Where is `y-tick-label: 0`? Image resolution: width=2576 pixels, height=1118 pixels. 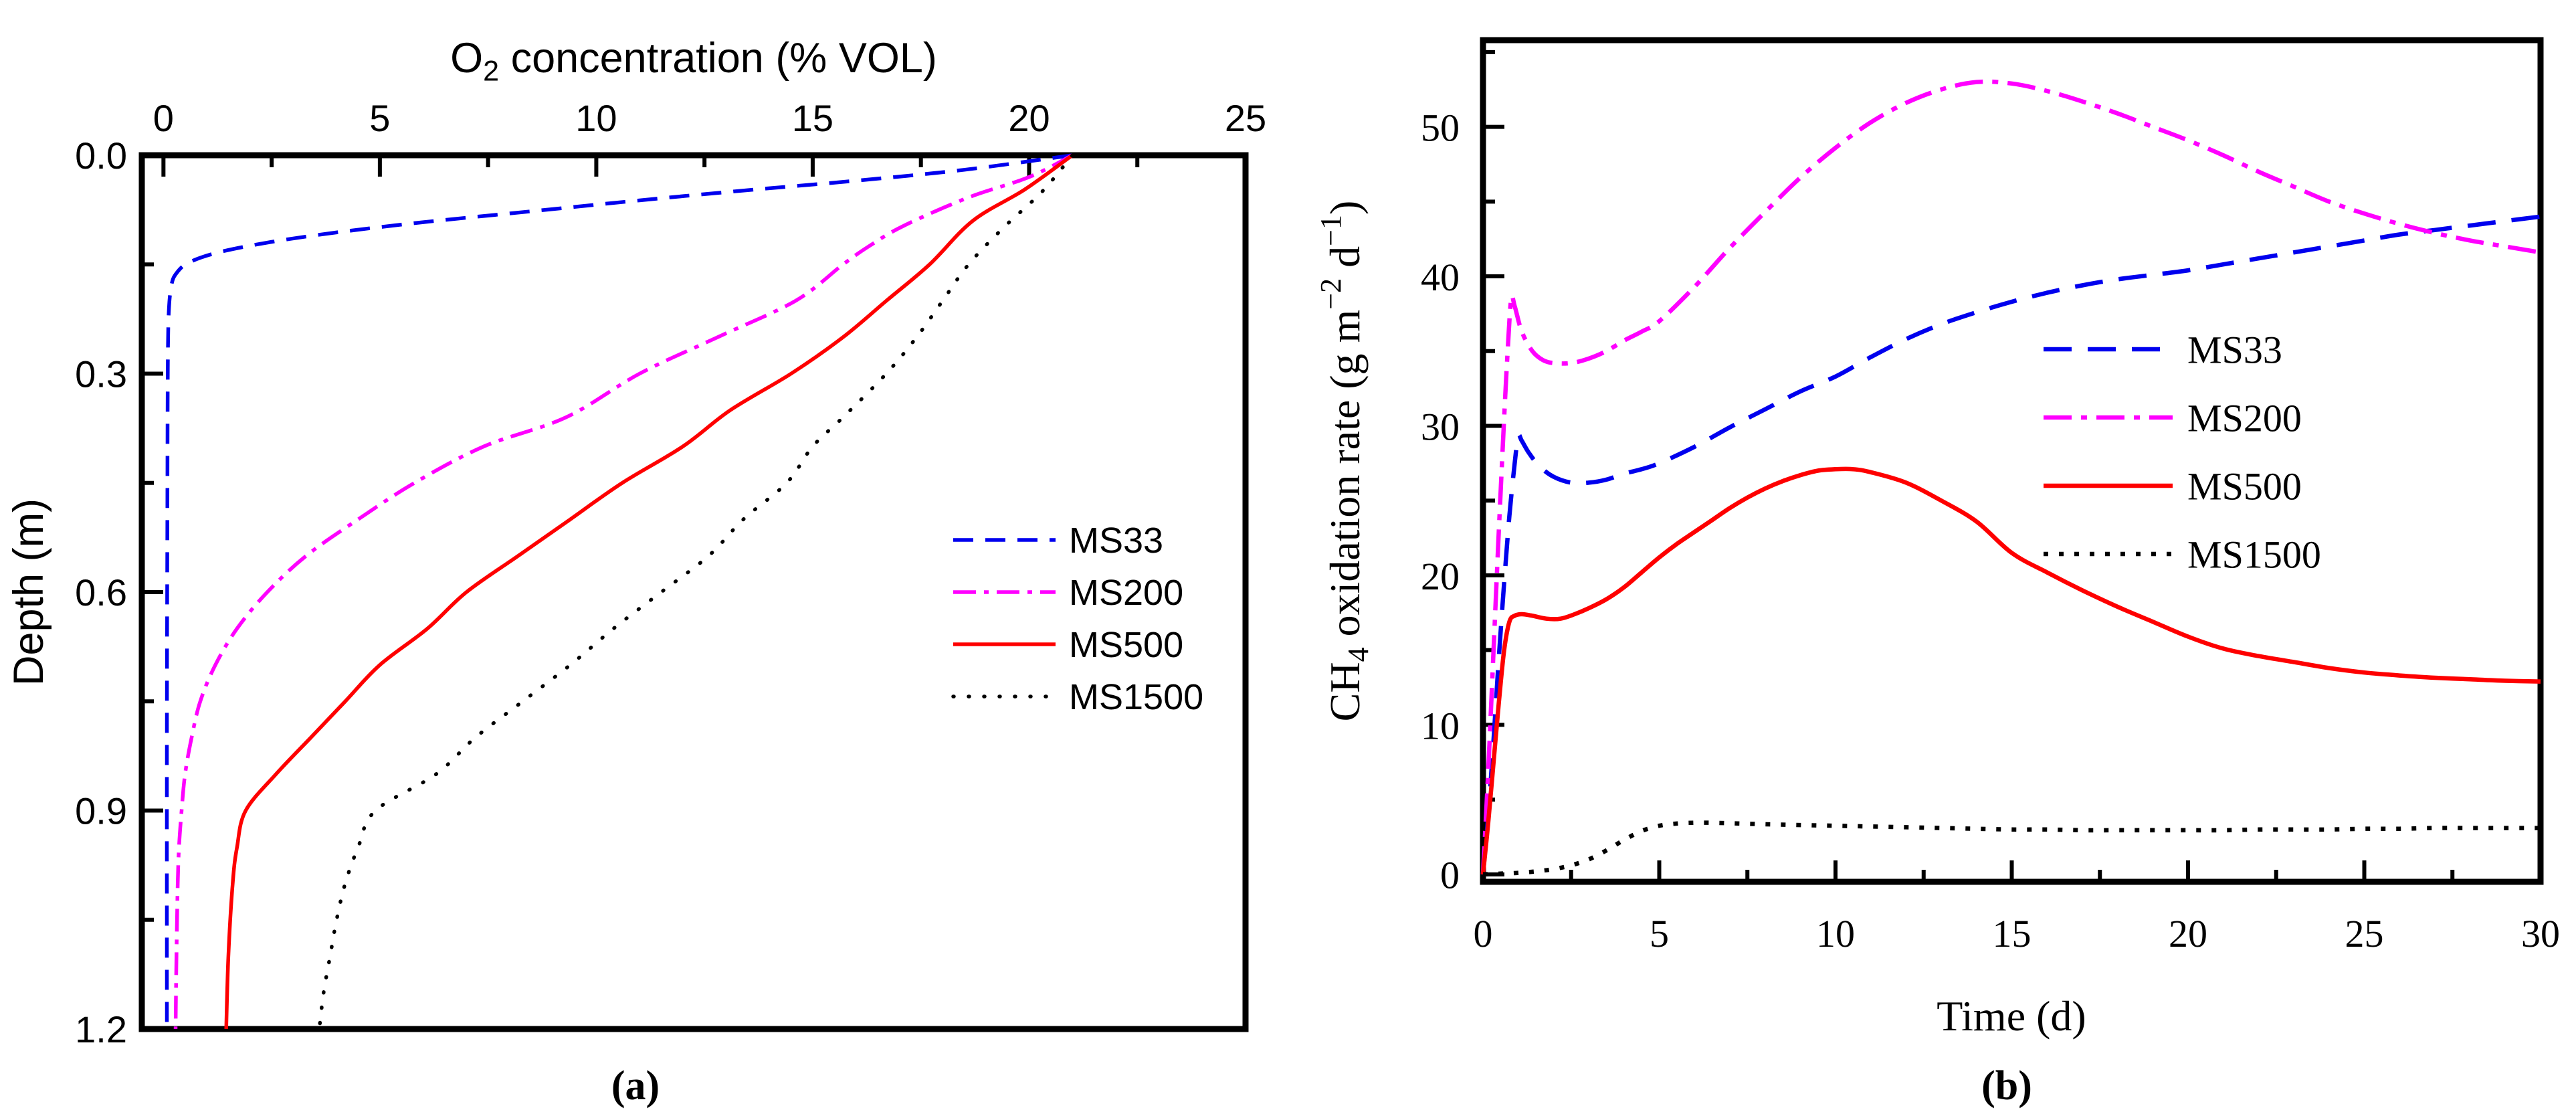 y-tick-label: 0 is located at coordinates (1450, 876).